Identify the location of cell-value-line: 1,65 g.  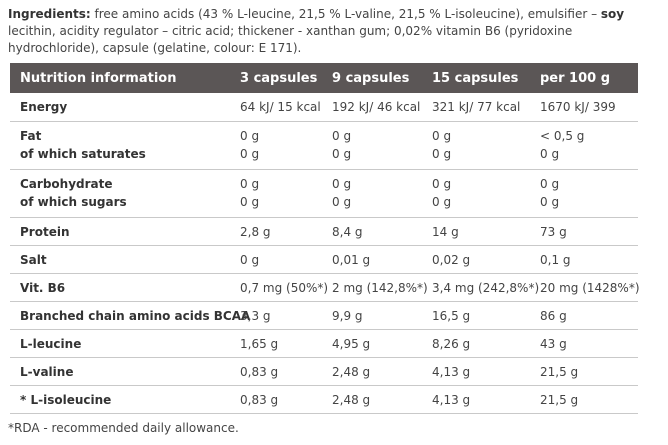
(259, 343).